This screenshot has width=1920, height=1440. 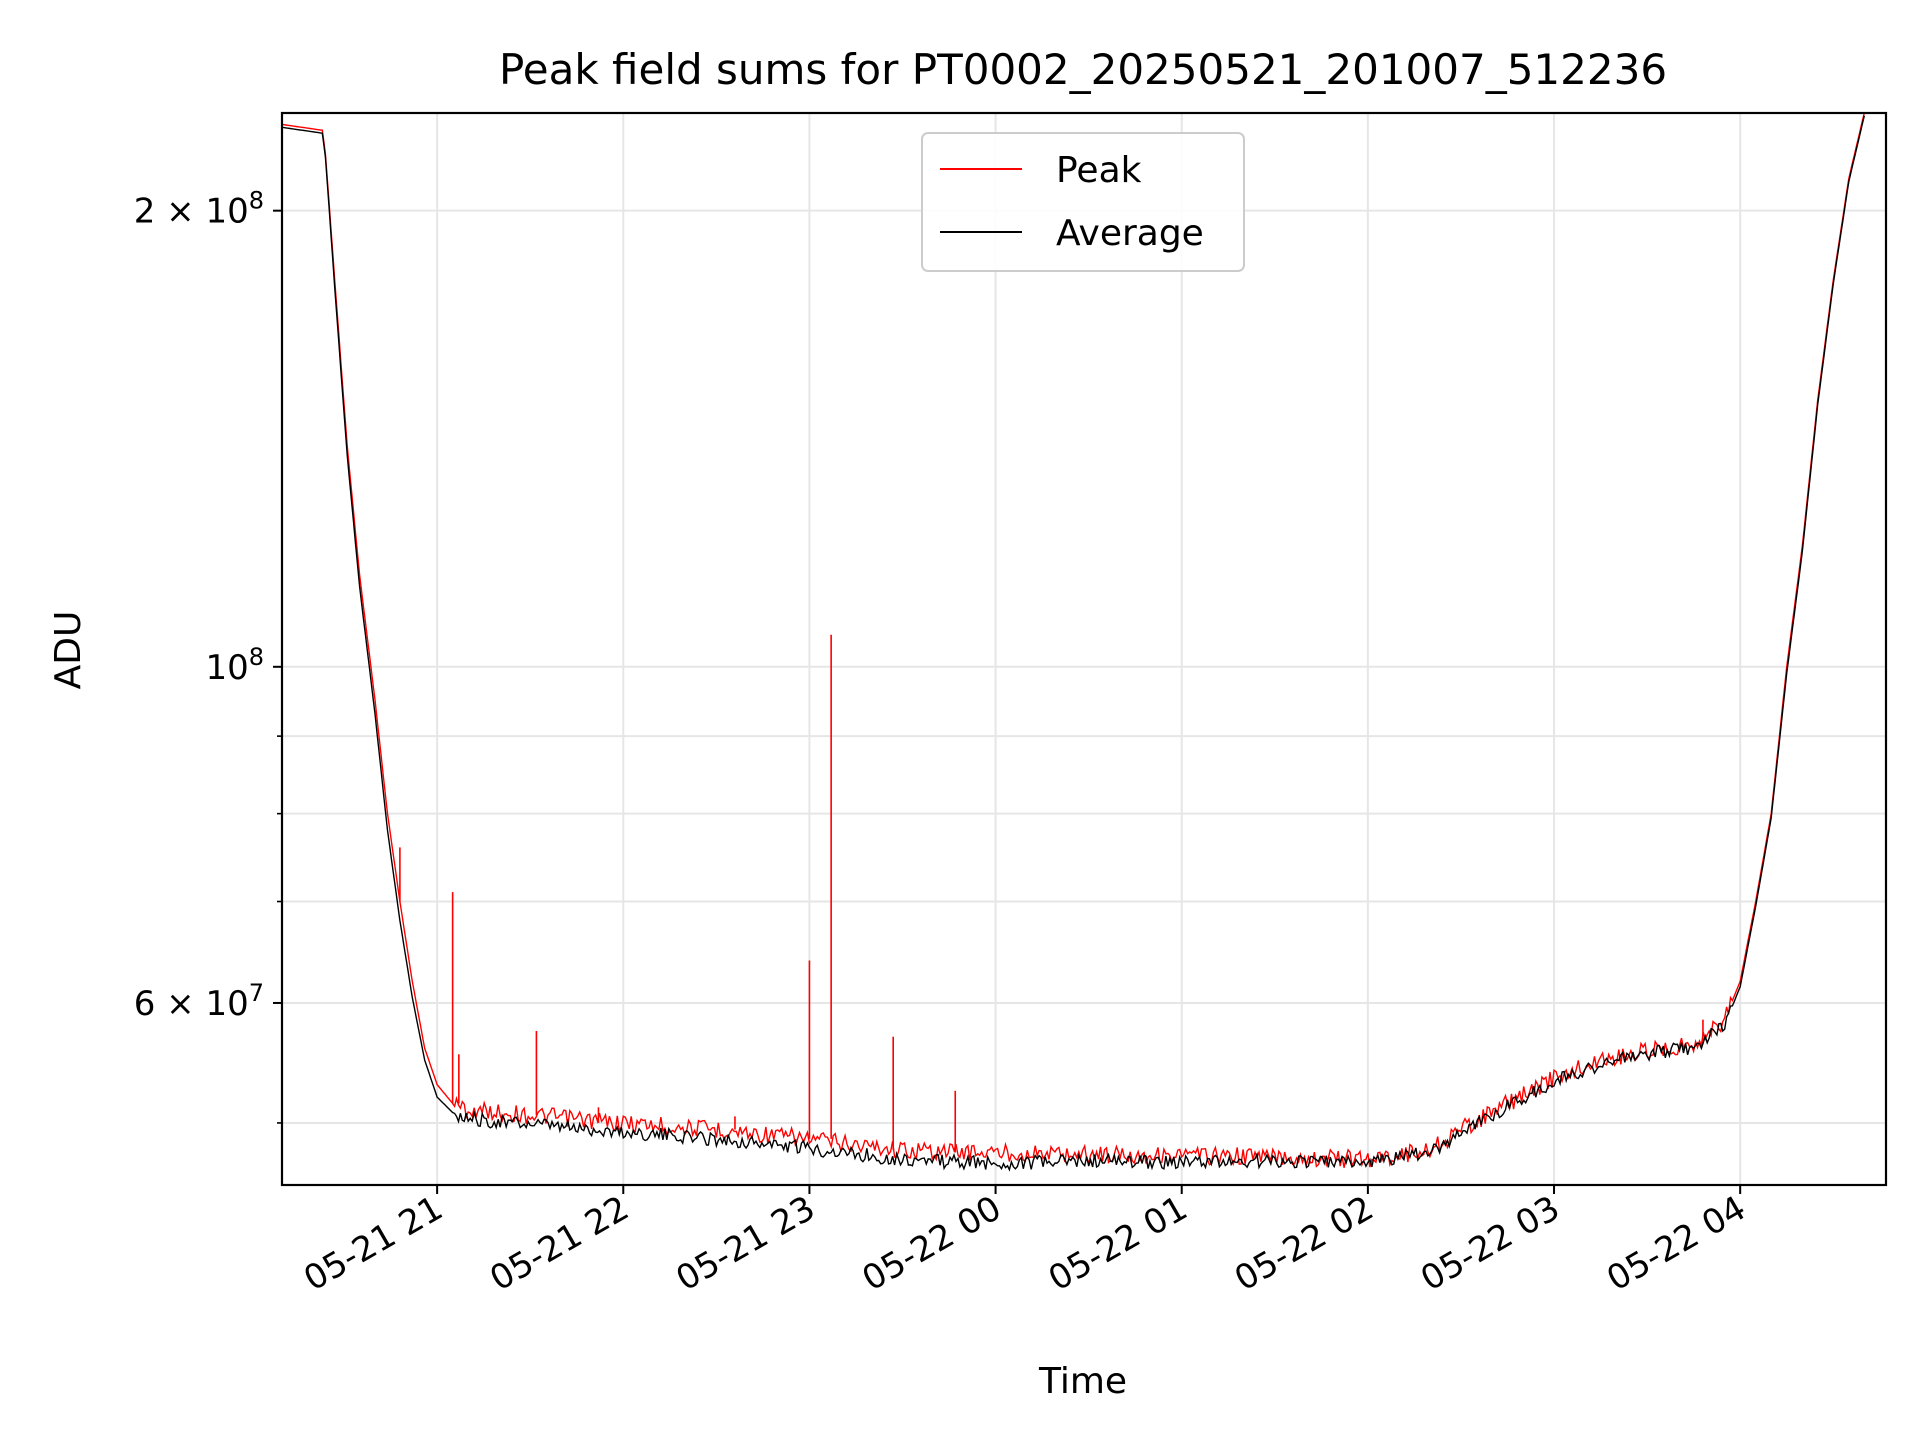 What do you see at coordinates (68, 650) in the screenshot?
I see `y-axis-label: ADU` at bounding box center [68, 650].